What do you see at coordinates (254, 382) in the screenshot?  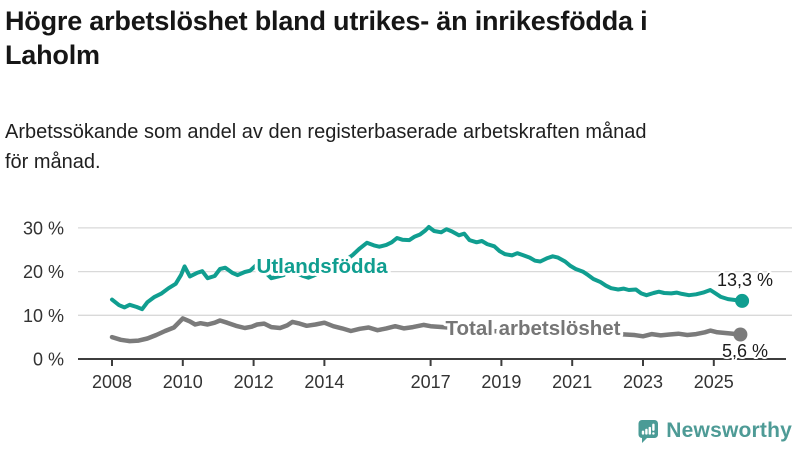 I see `x-axis-tick-label: 2012` at bounding box center [254, 382].